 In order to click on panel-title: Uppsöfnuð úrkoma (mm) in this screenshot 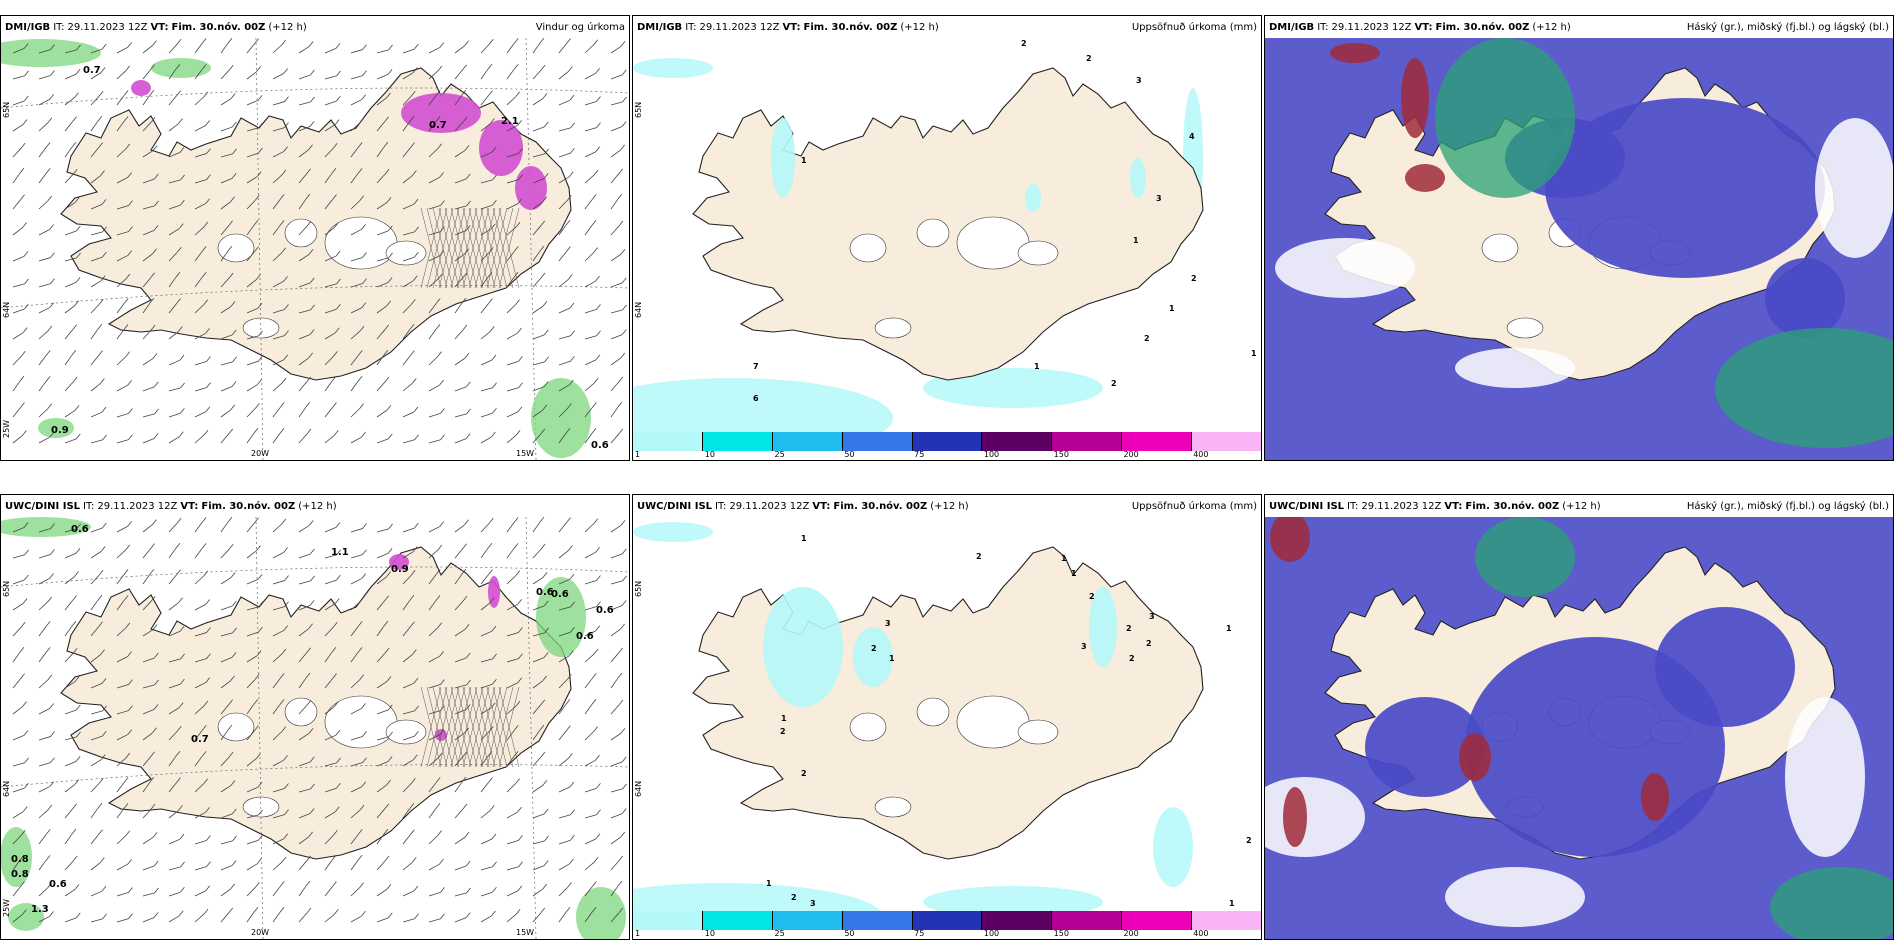, I will do `click(1194, 27)`.